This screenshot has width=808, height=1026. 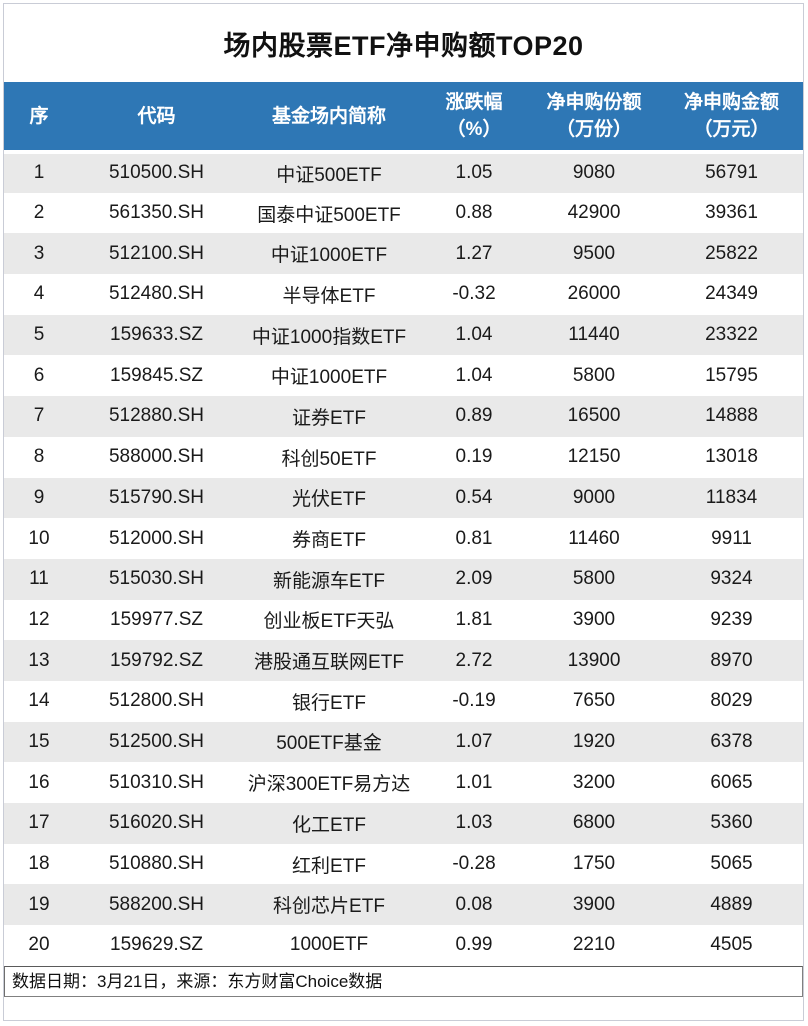 What do you see at coordinates (156, 538) in the screenshot?
I see `table-cell: 512000.SH` at bounding box center [156, 538].